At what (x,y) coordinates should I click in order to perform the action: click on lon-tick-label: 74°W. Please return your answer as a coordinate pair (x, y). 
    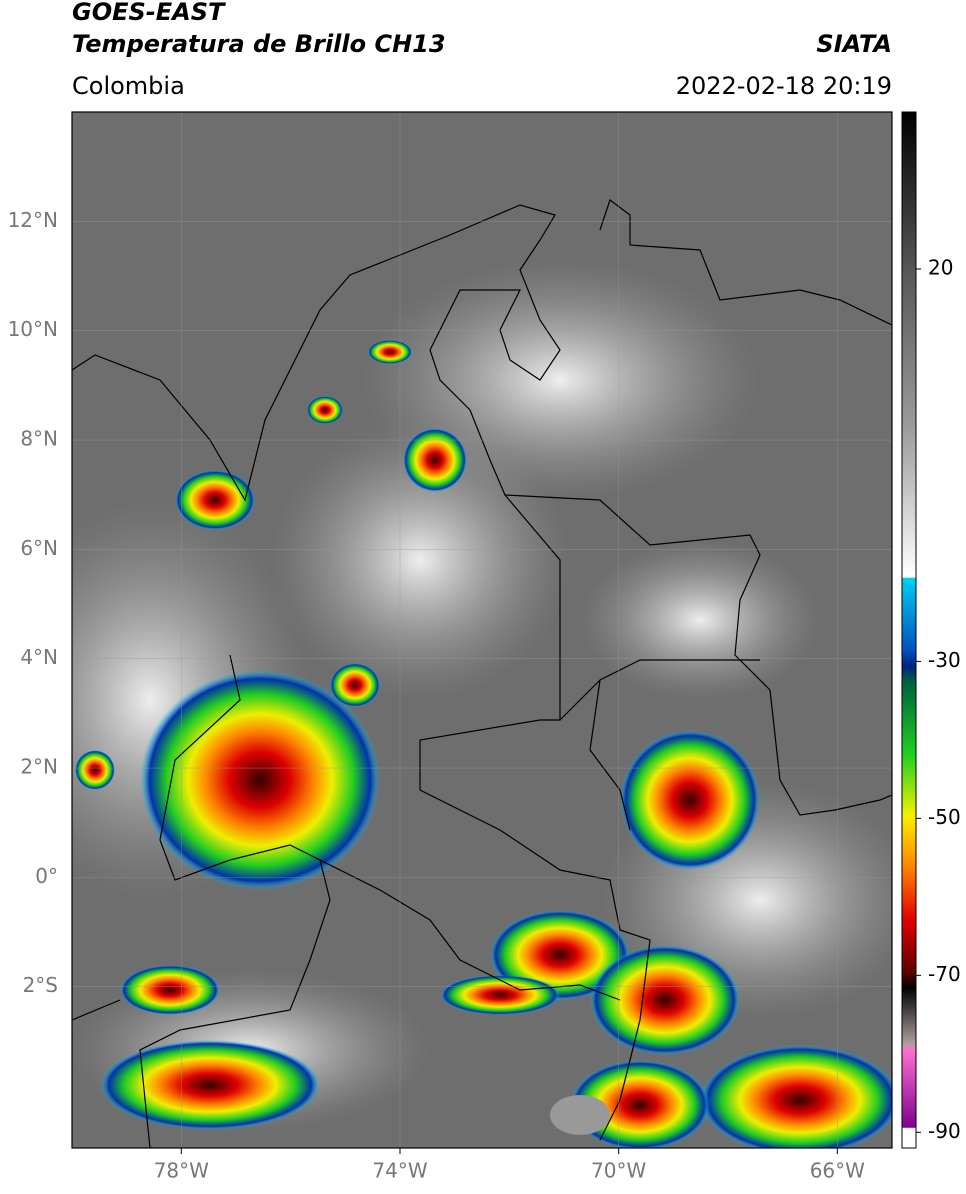
    Looking at the image, I should click on (399, 1171).